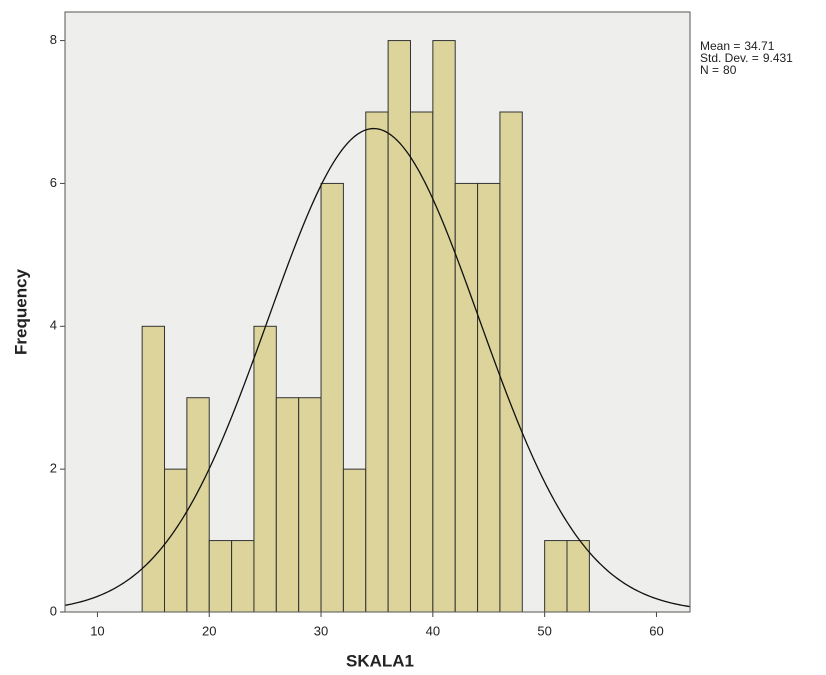 The image size is (826, 675). What do you see at coordinates (656, 630) in the screenshot?
I see `x-tick-label: 60` at bounding box center [656, 630].